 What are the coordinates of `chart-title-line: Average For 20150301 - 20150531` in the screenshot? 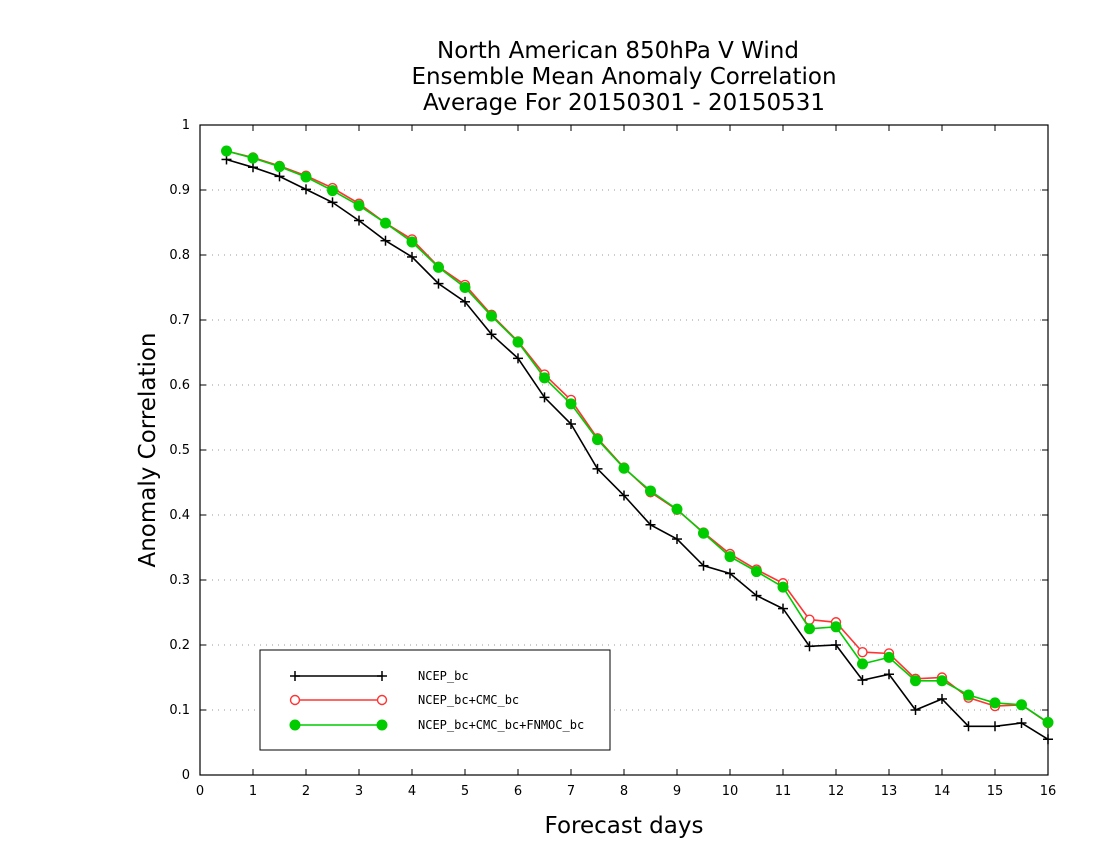 It's located at (624, 103).